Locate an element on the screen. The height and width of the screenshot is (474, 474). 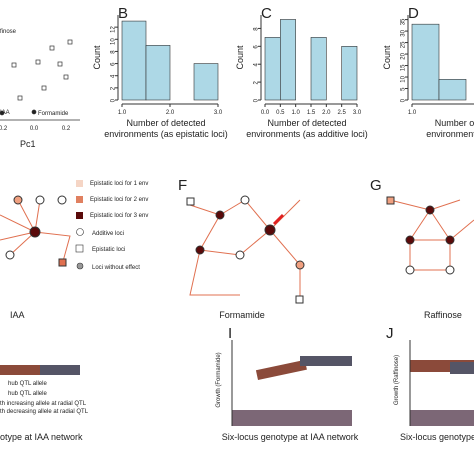
y-tick-label: 20 is located at coordinates (404, 55).